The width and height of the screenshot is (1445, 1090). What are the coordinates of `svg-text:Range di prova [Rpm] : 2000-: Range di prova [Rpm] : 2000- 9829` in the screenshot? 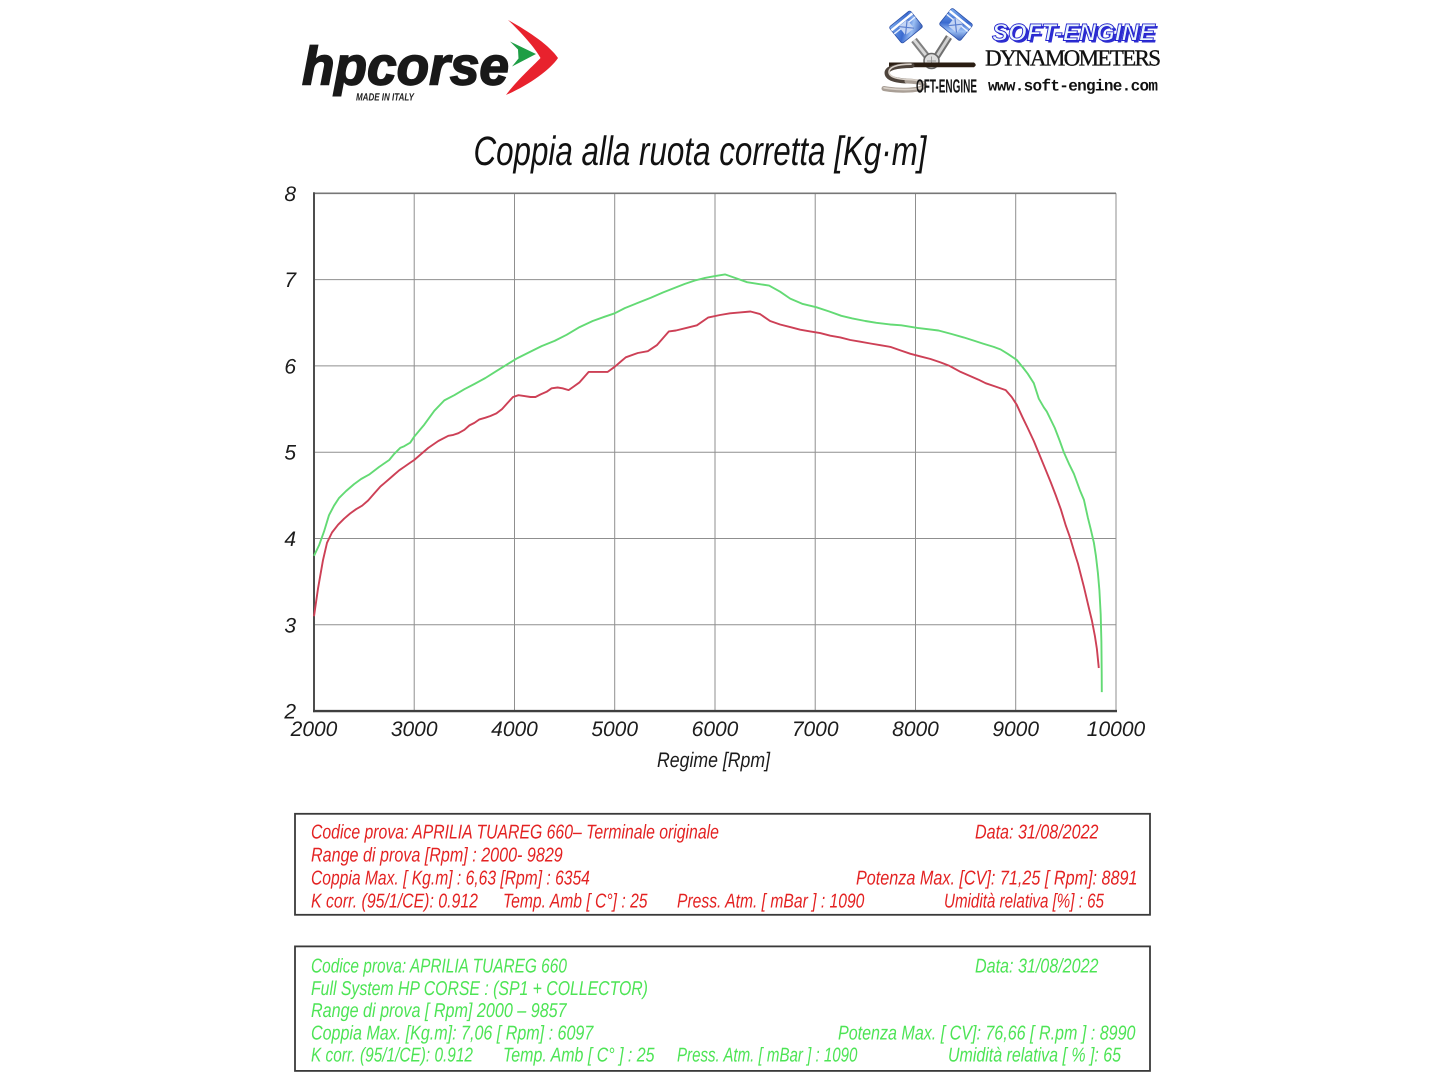 It's located at (437, 856).